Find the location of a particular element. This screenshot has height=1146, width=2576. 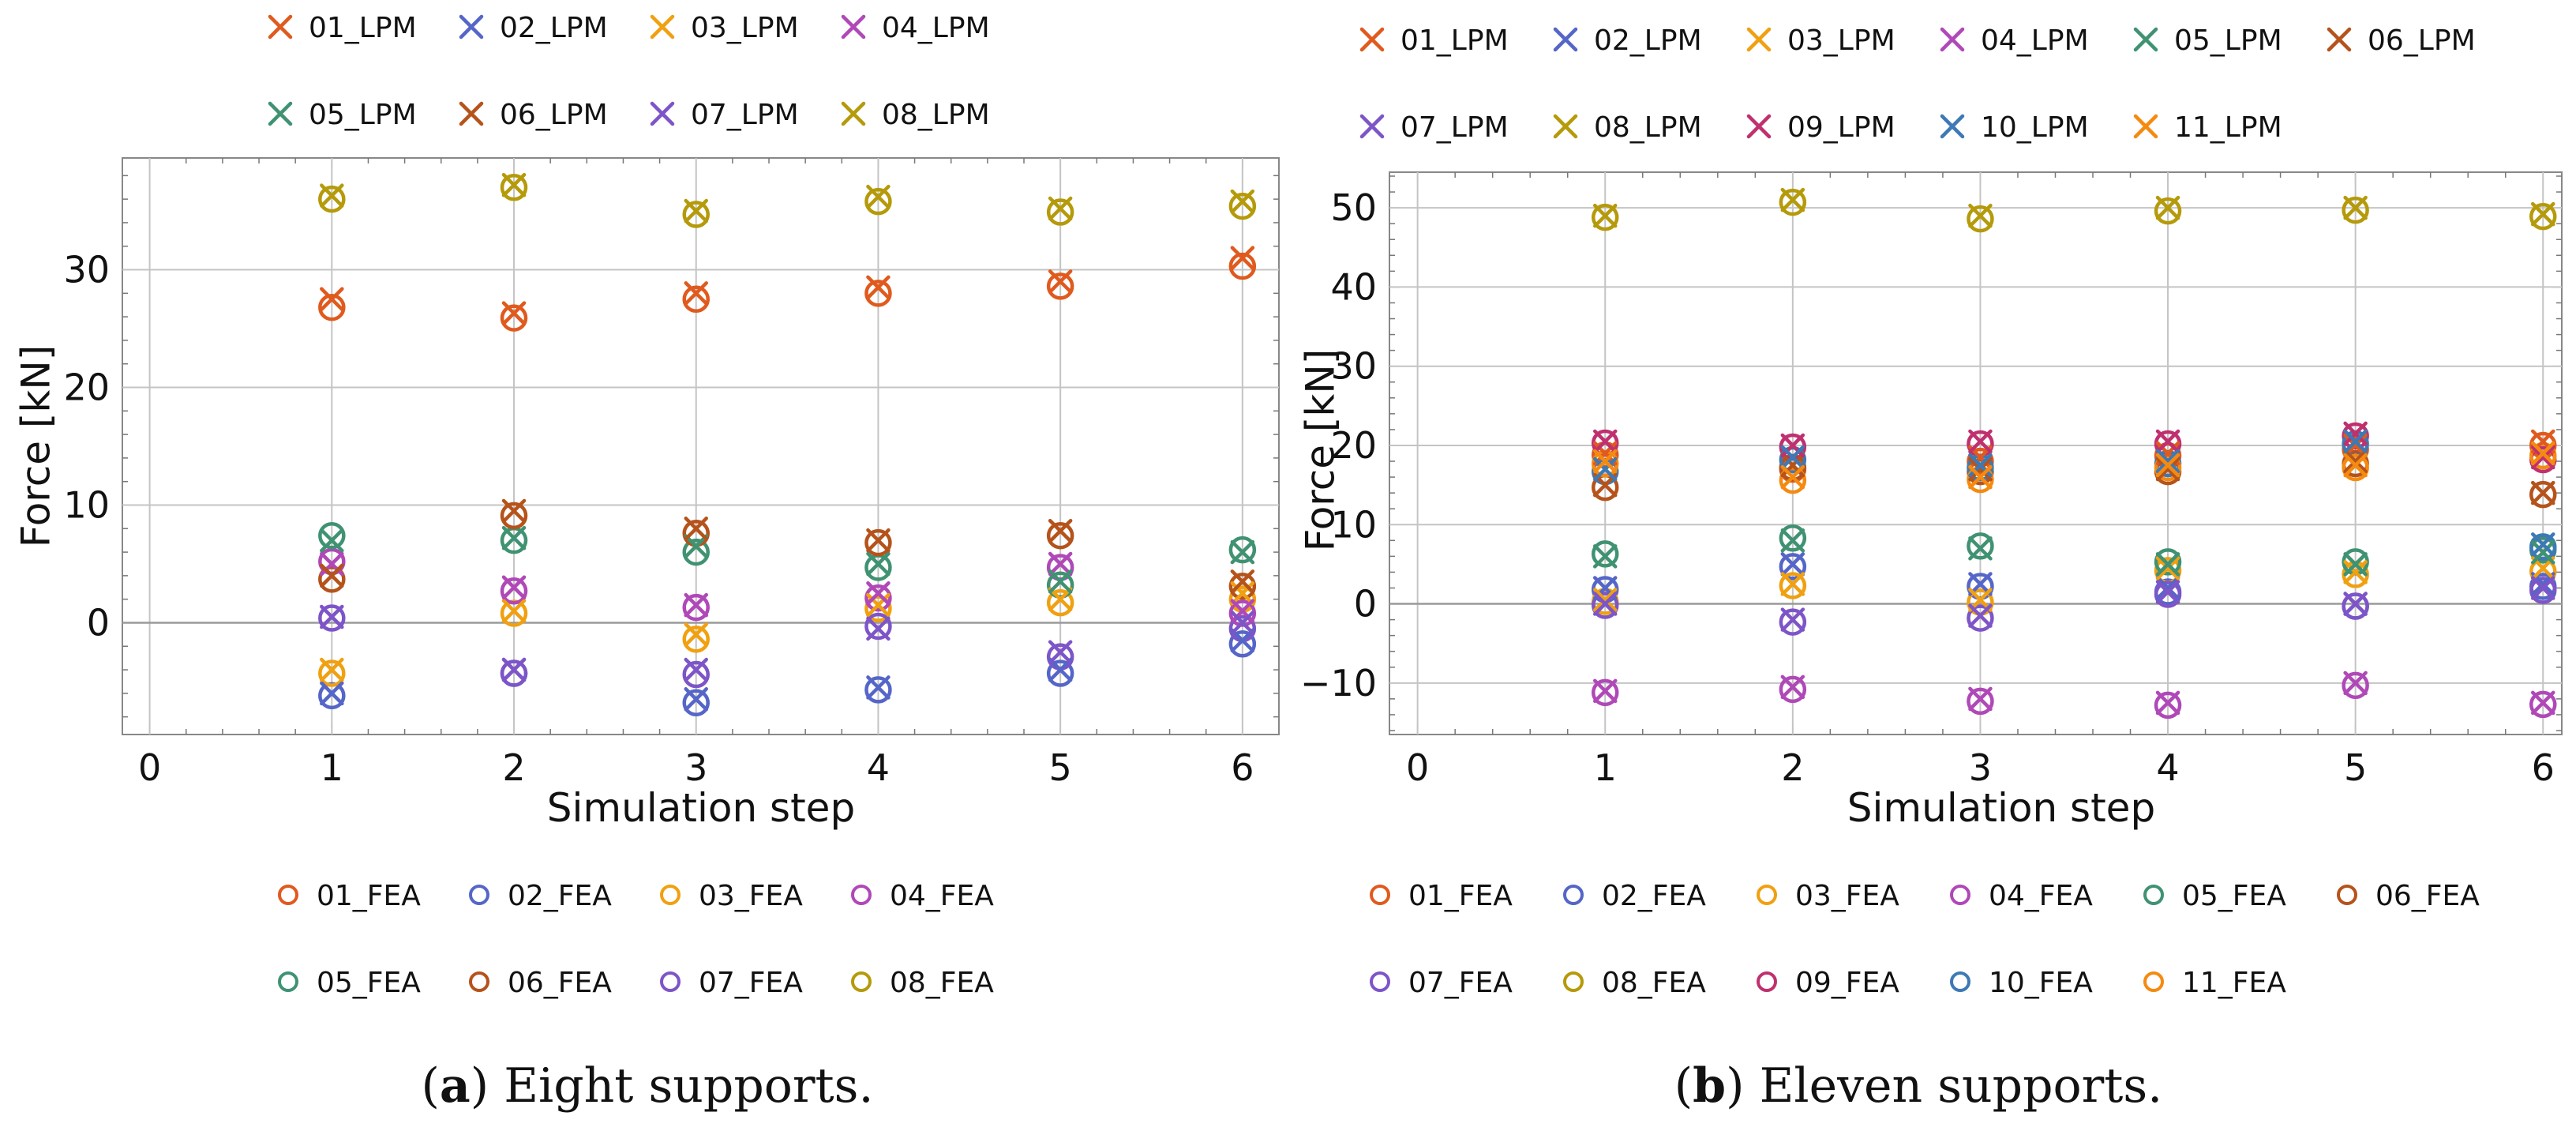

legend-label-lpm: 04_LPM is located at coordinates (936, 28).